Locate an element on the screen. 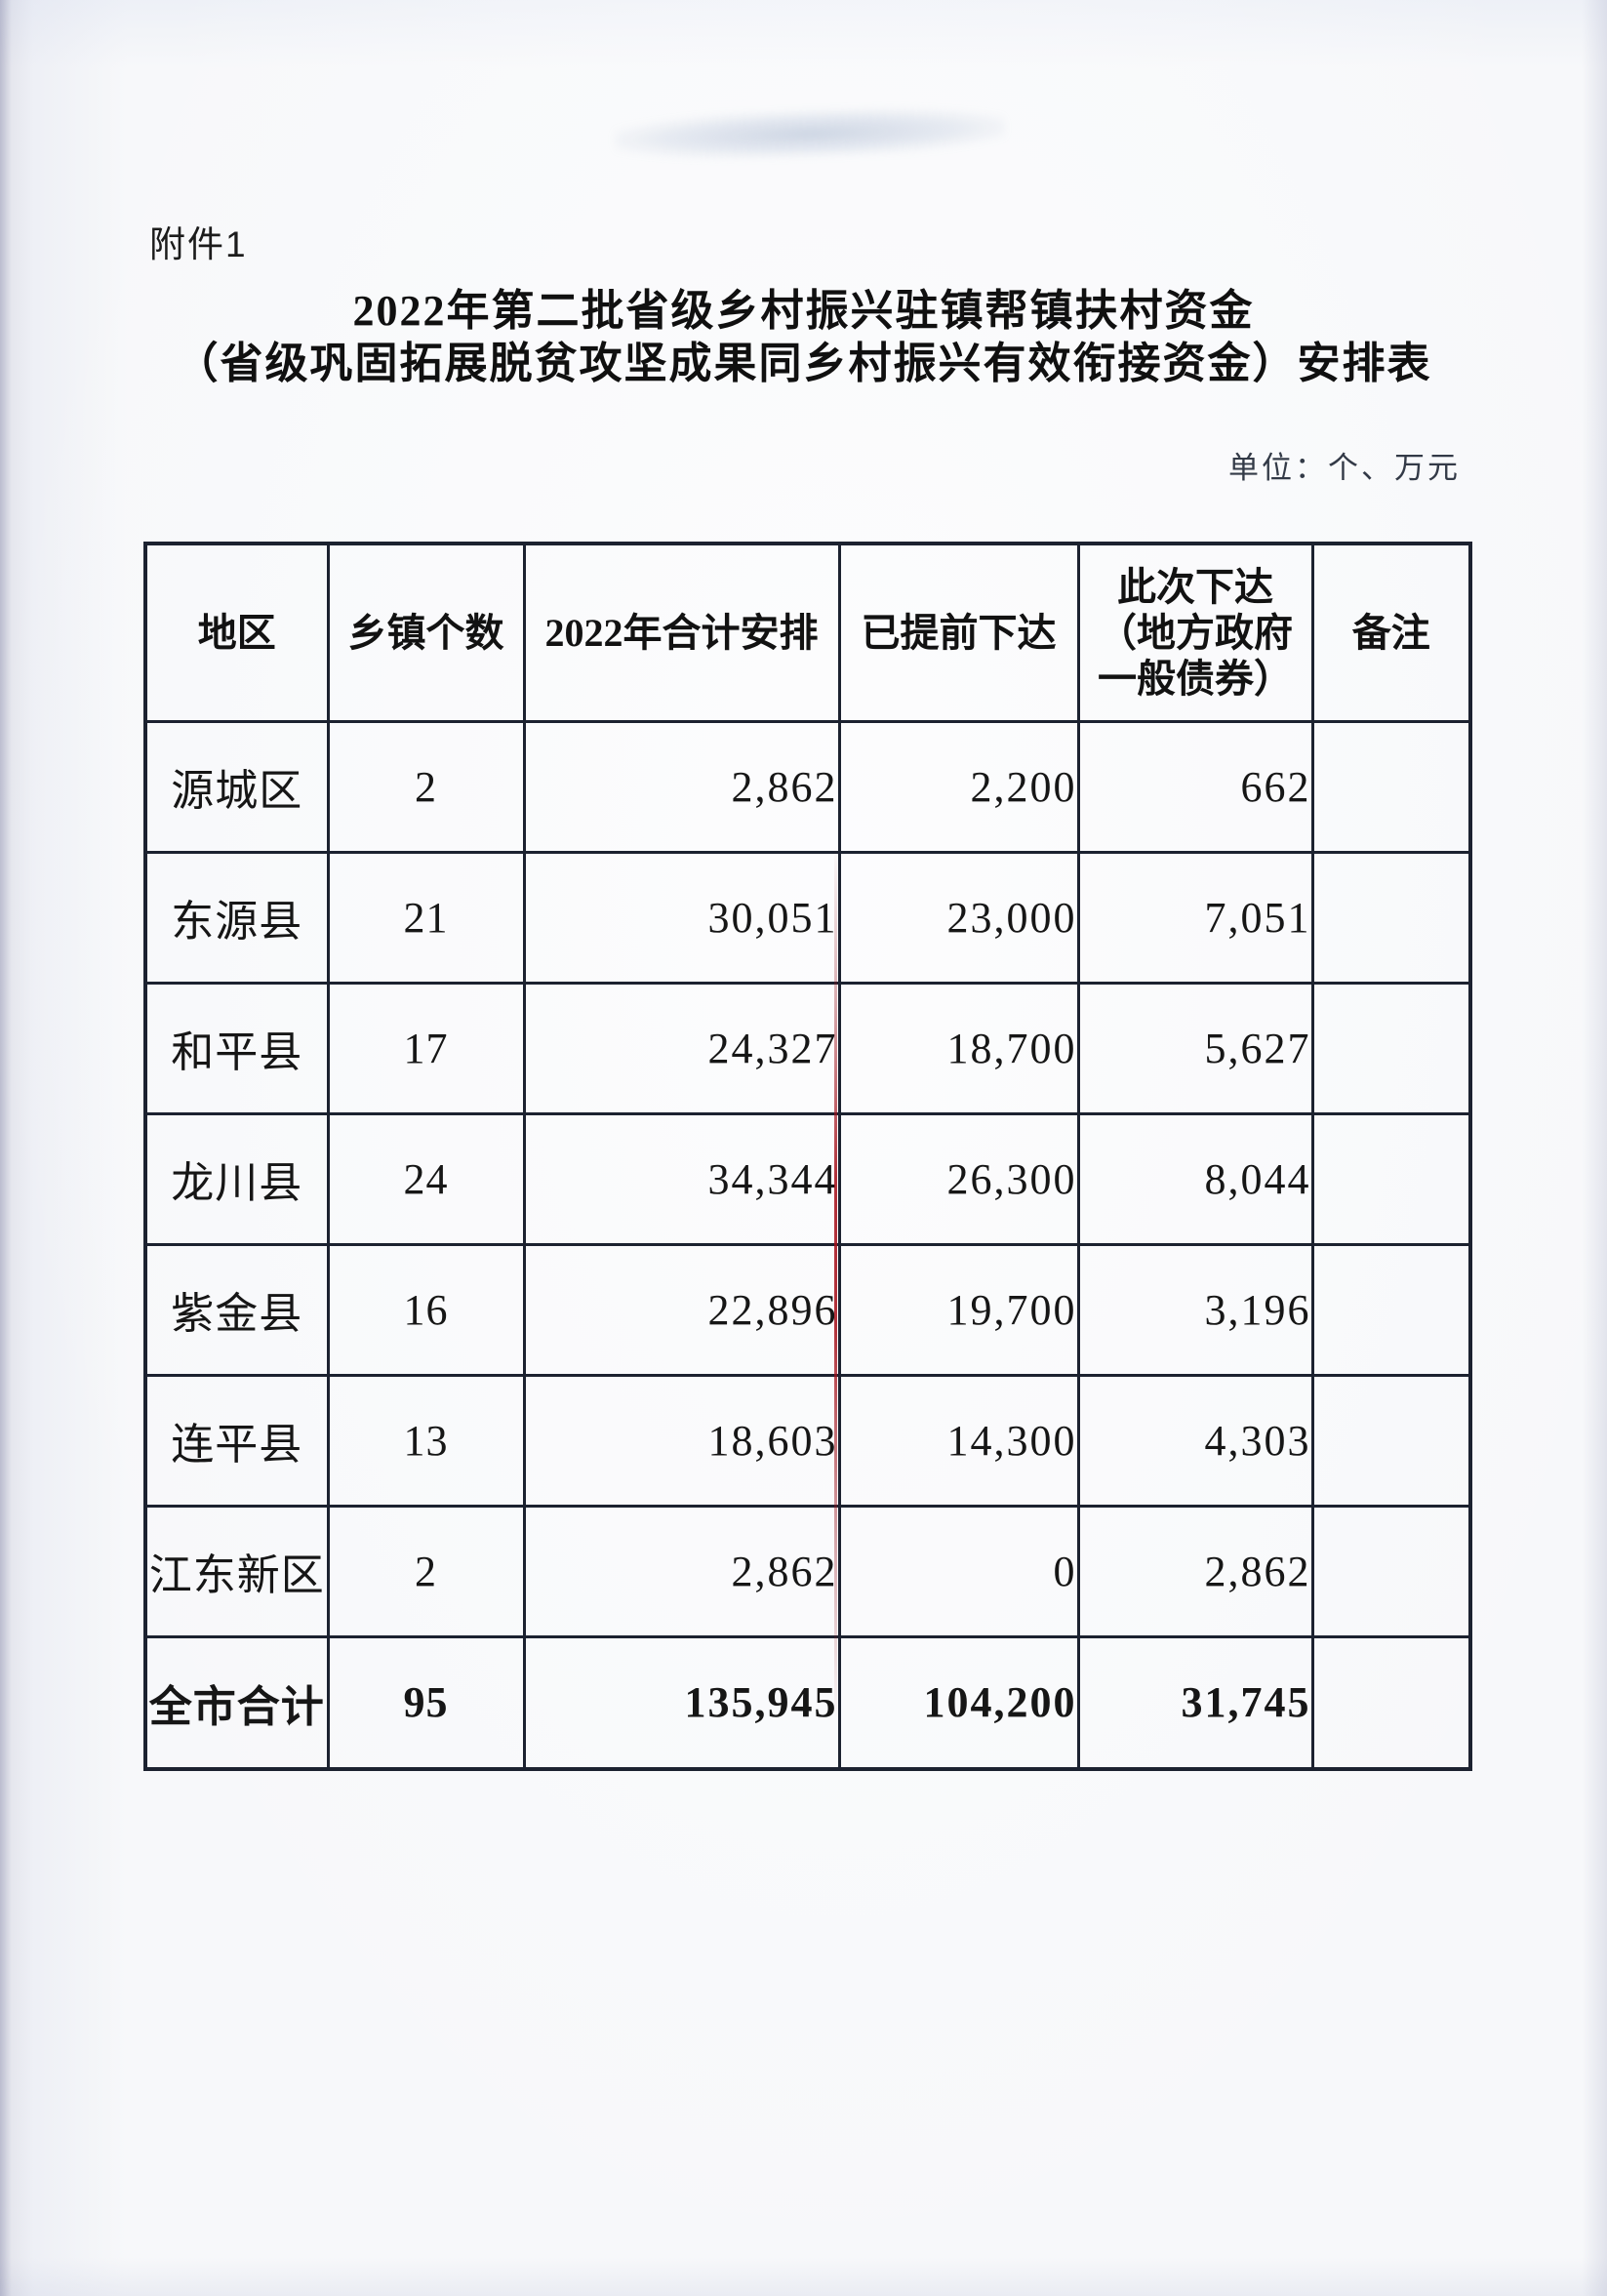  unit-note: 单位：个、万元 is located at coordinates (1344, 468).